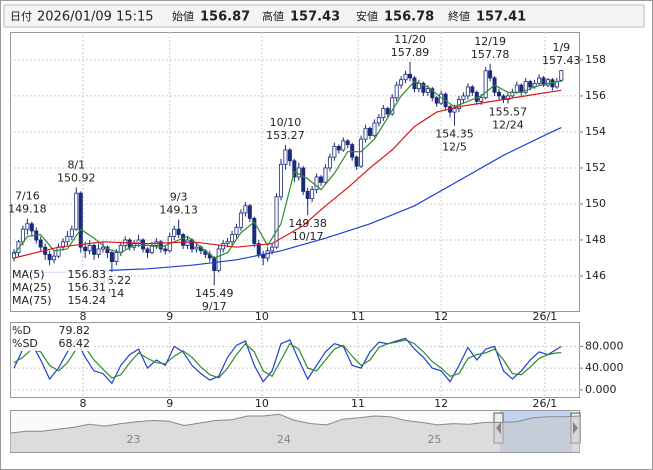 The image size is (653, 470). Describe the element at coordinates (308, 236) in the screenshot. I see `annotation-date: 10/17` at that location.